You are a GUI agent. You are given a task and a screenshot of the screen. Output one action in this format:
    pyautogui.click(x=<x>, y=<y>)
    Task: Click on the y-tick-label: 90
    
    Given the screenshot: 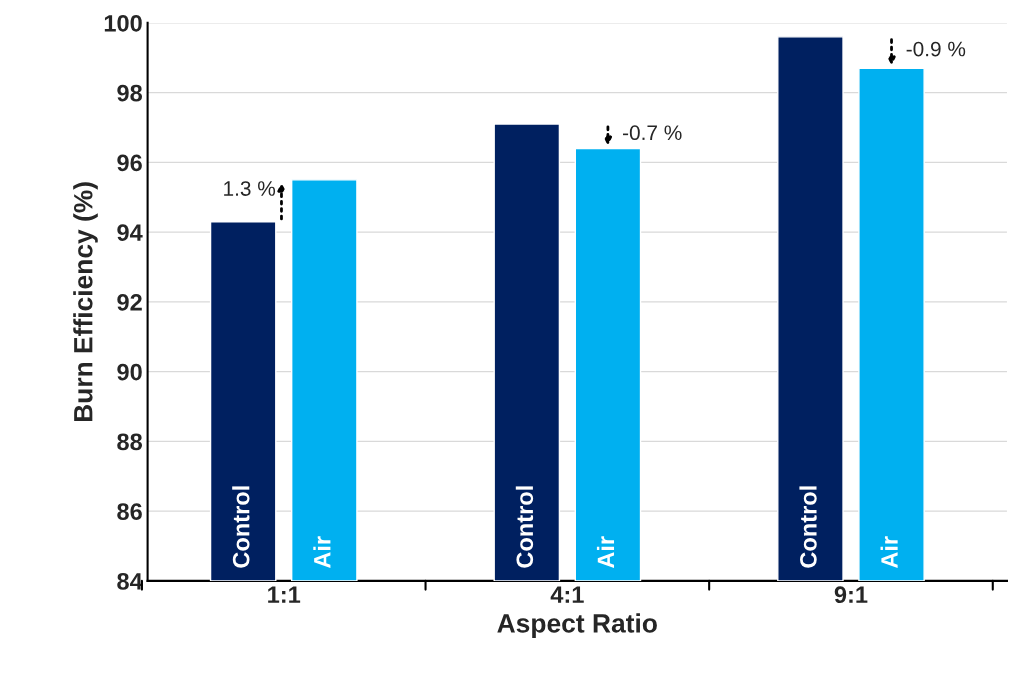 What is the action you would take?
    pyautogui.click(x=129, y=372)
    